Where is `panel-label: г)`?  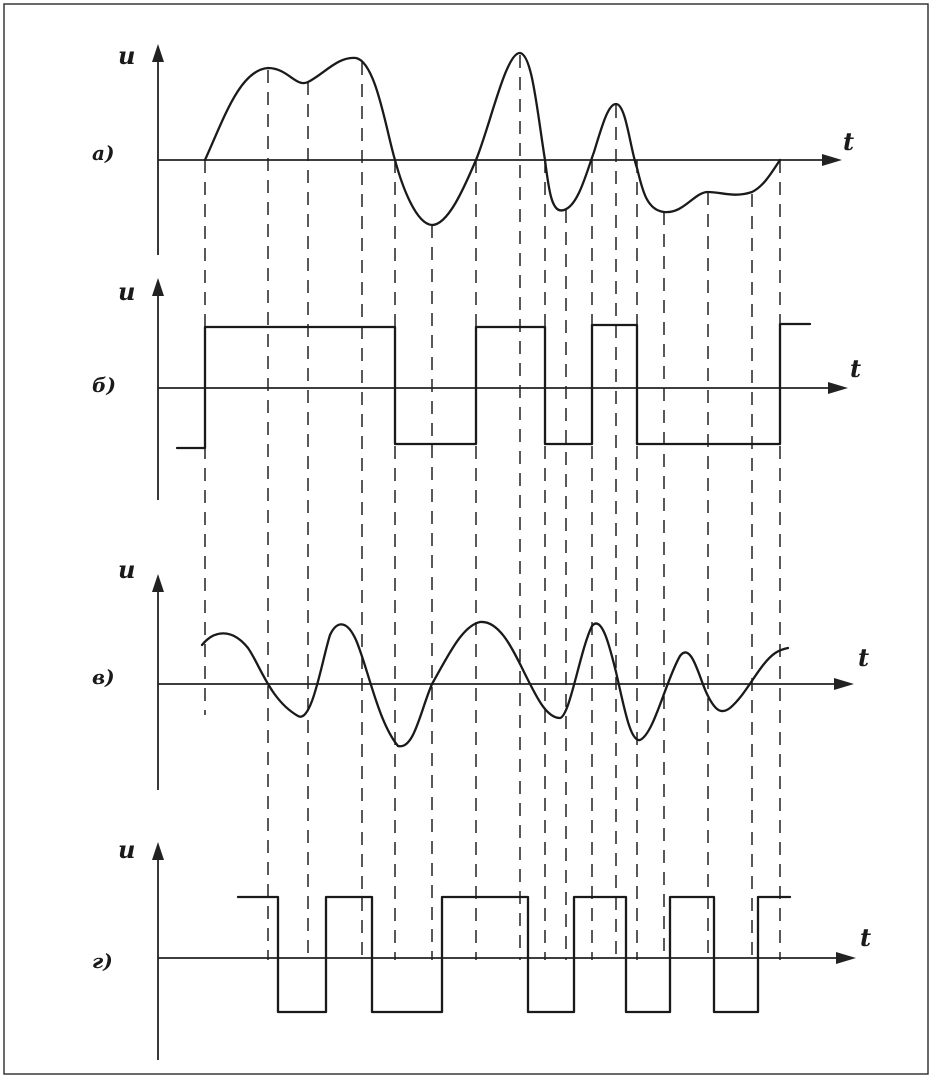 panel-label: г) is located at coordinates (102, 961).